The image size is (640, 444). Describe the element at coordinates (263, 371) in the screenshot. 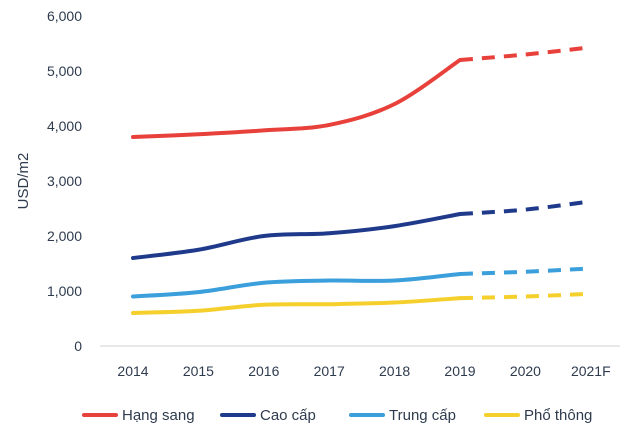

I see `x-tick-label: 2016` at that location.